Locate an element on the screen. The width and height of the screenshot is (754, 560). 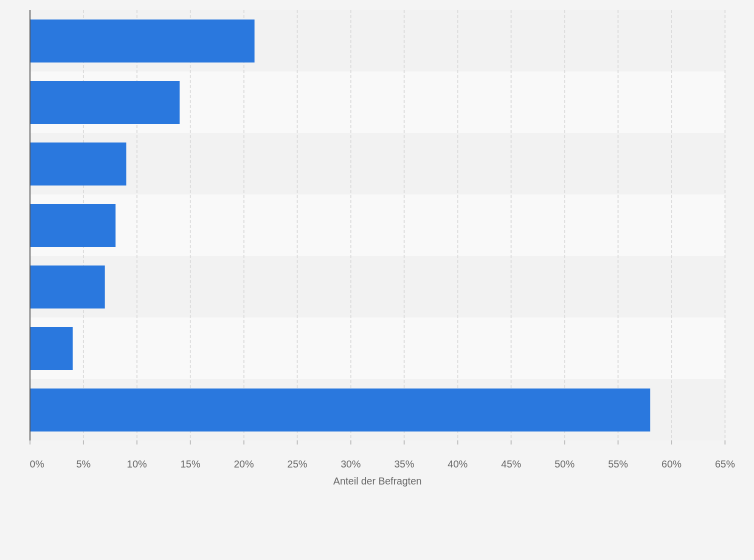
x-tick-label: 15% is located at coordinates (190, 465).